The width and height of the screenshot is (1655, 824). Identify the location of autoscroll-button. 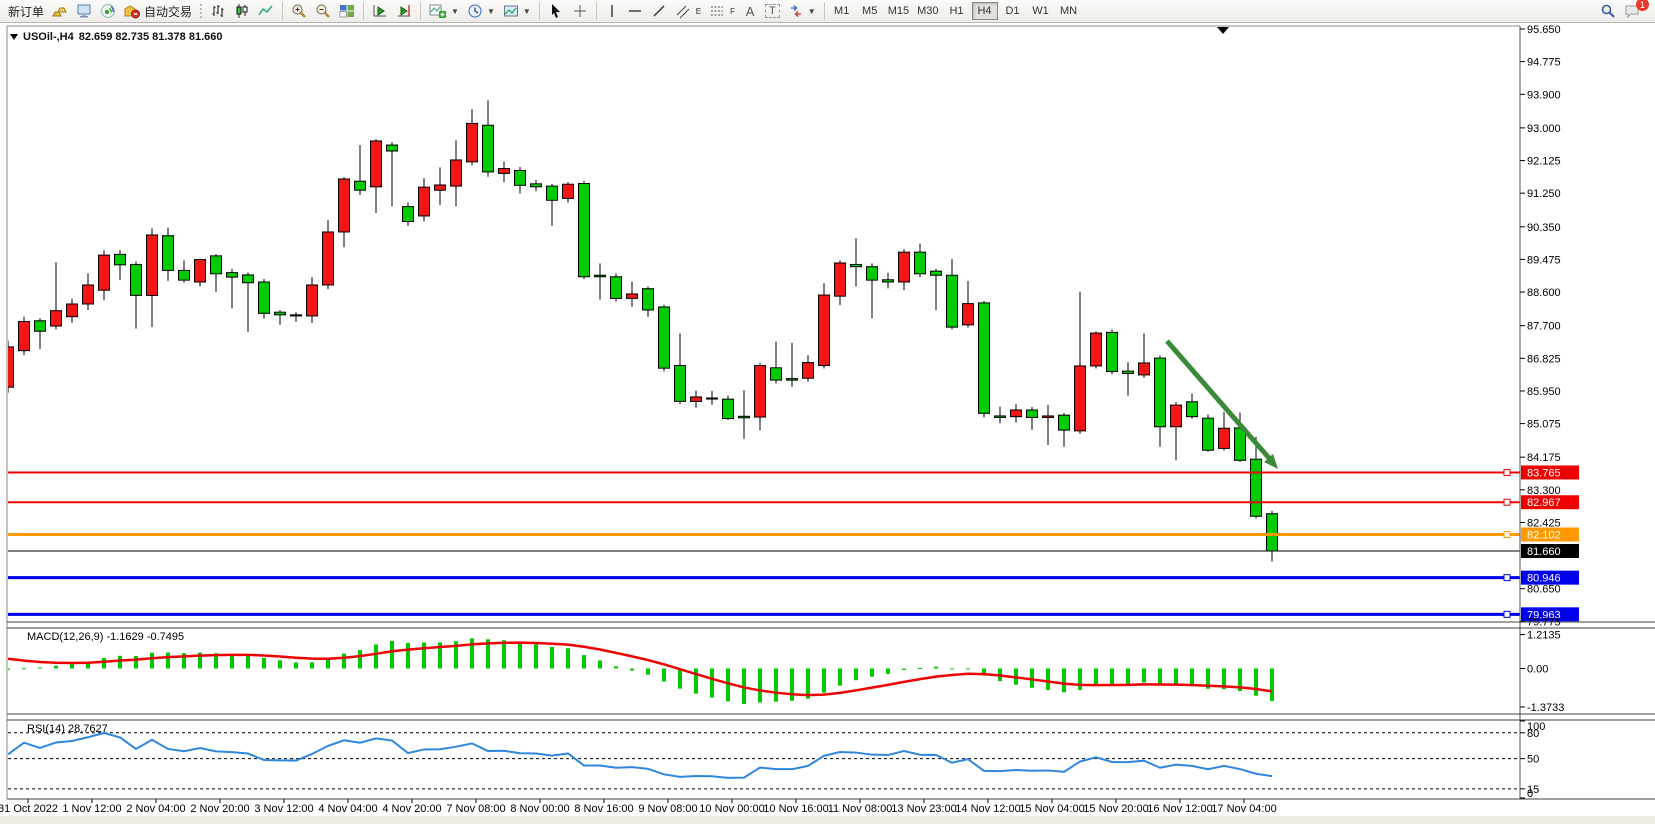
(380, 11).